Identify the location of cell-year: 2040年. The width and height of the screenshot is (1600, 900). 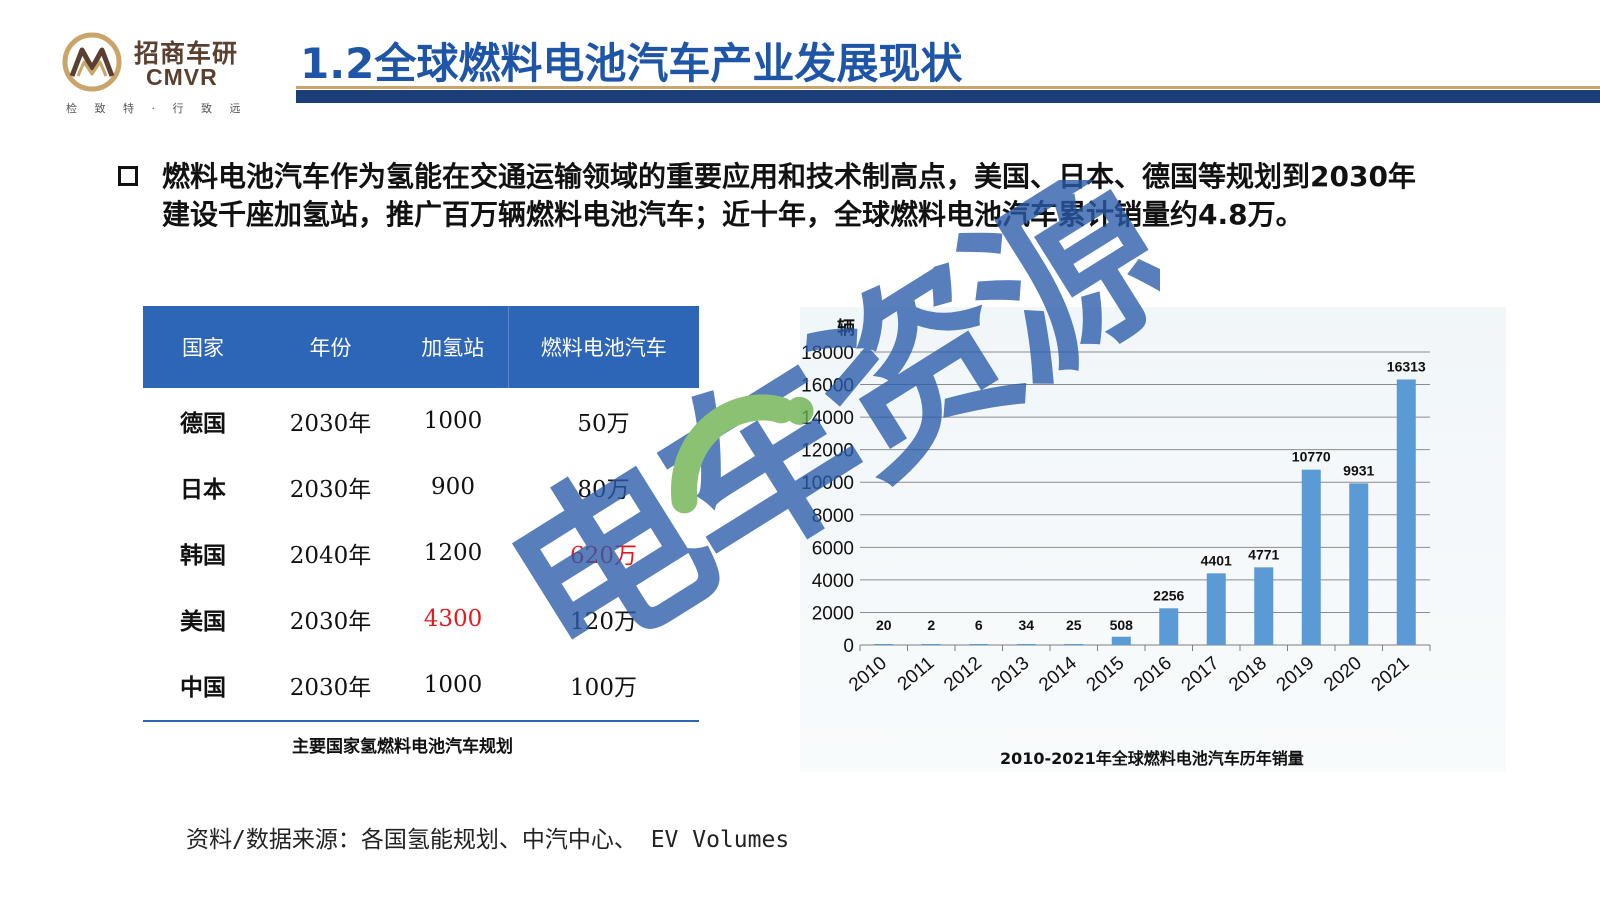
(330, 556).